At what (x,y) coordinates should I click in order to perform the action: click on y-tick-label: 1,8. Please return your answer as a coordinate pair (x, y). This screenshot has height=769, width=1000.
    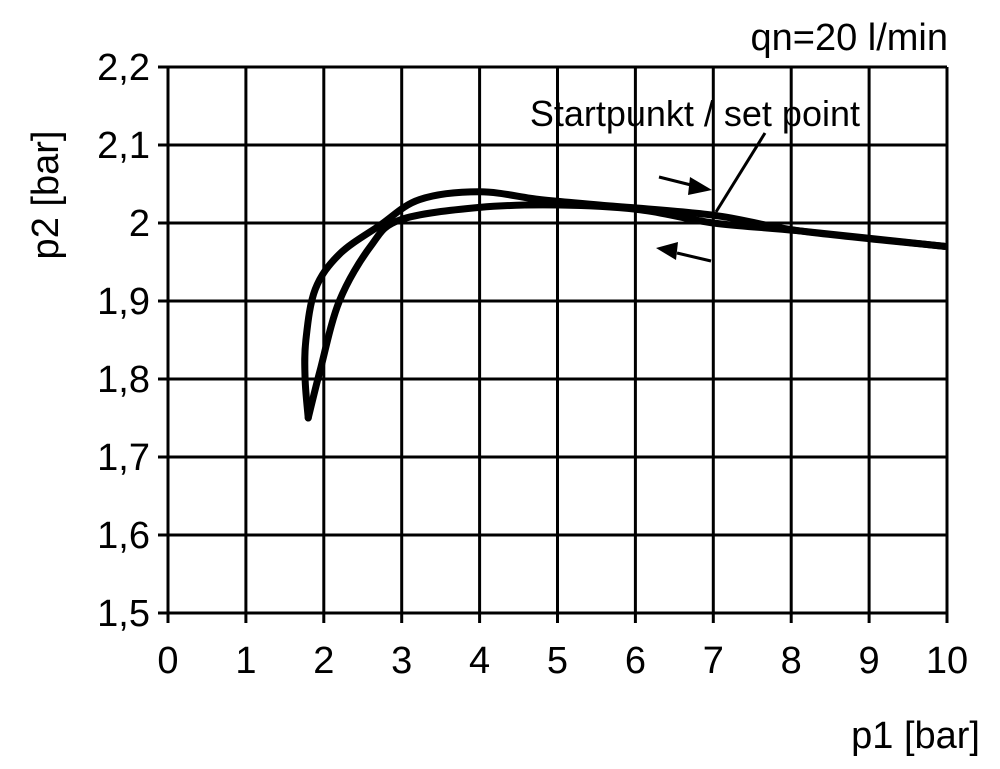
    Looking at the image, I should click on (123, 380).